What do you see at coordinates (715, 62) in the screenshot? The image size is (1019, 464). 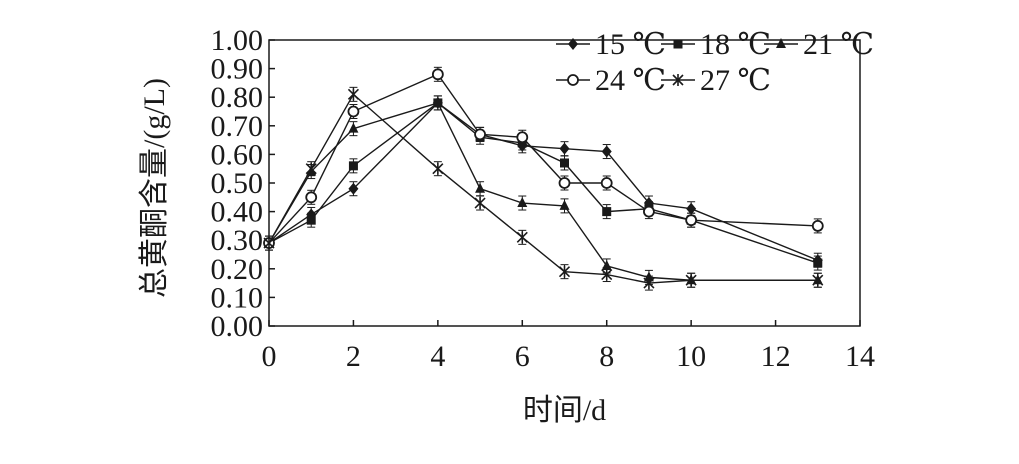 I see `legend: 15 ℃ 18 ℃ 21 ℃ 24 ℃ 27 ℃` at bounding box center [715, 62].